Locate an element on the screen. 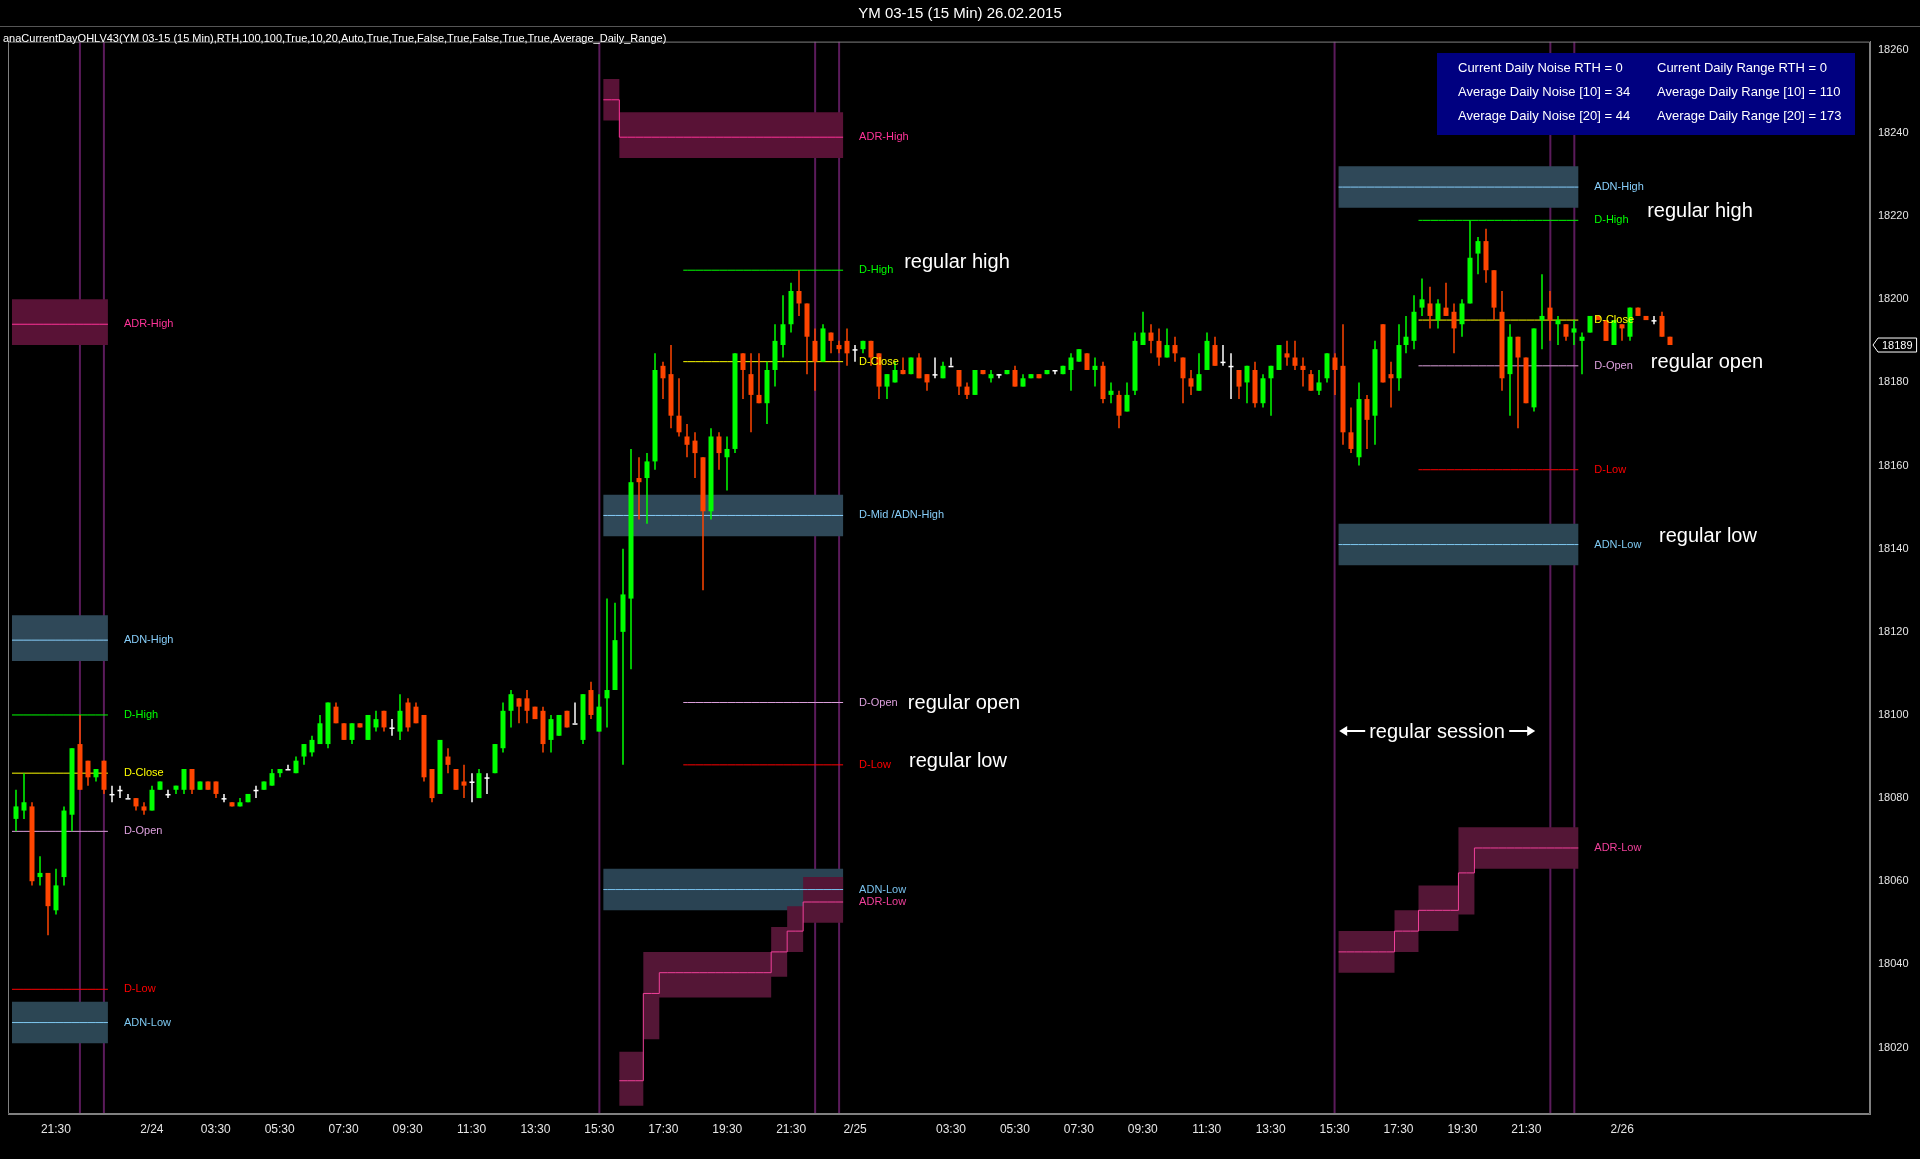 The height and width of the screenshot is (1159, 1920). x-tick-label: 17:30 is located at coordinates (1398, 1128).